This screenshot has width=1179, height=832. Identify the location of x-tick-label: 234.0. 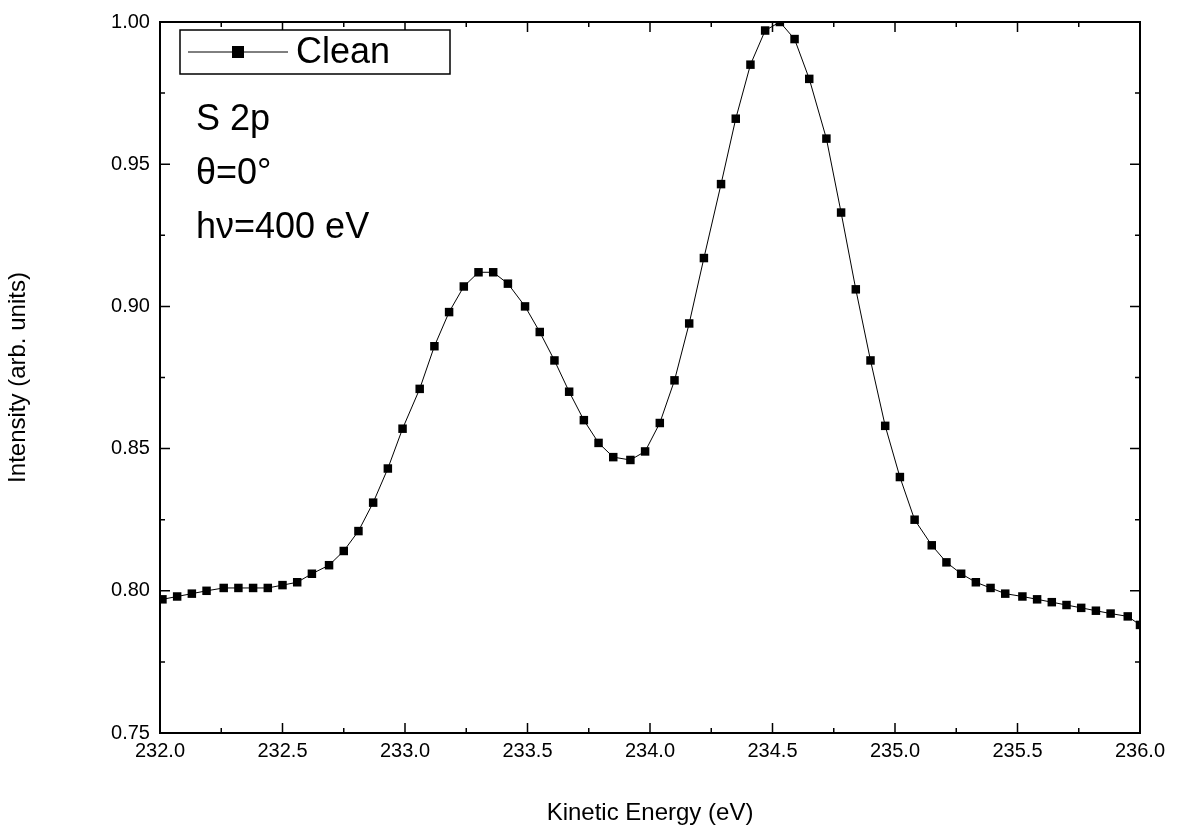
(650, 749).